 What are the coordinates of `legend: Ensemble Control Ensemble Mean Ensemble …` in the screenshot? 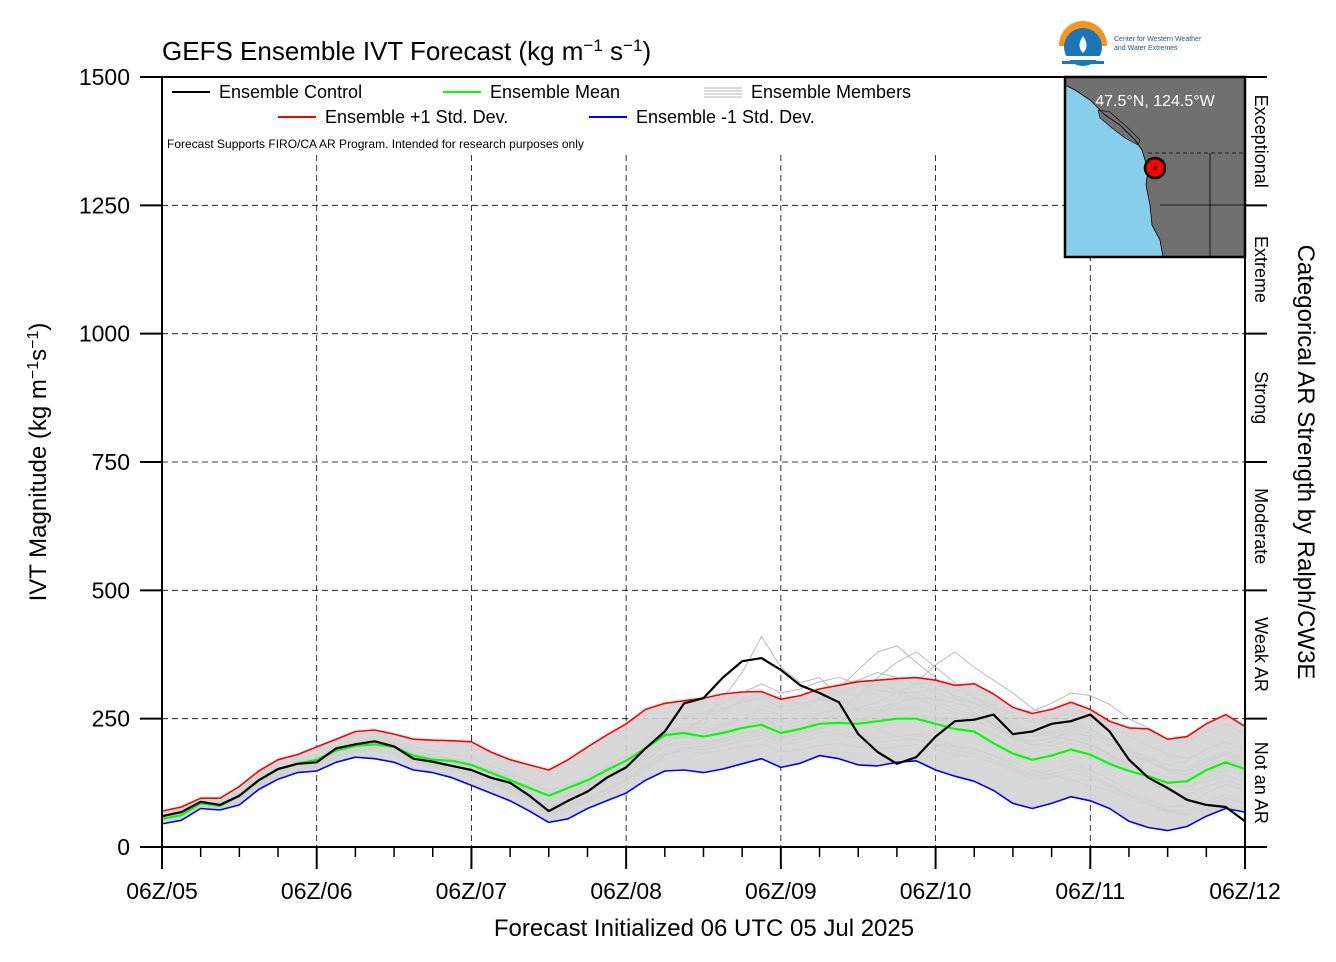 It's located at (539, 116).